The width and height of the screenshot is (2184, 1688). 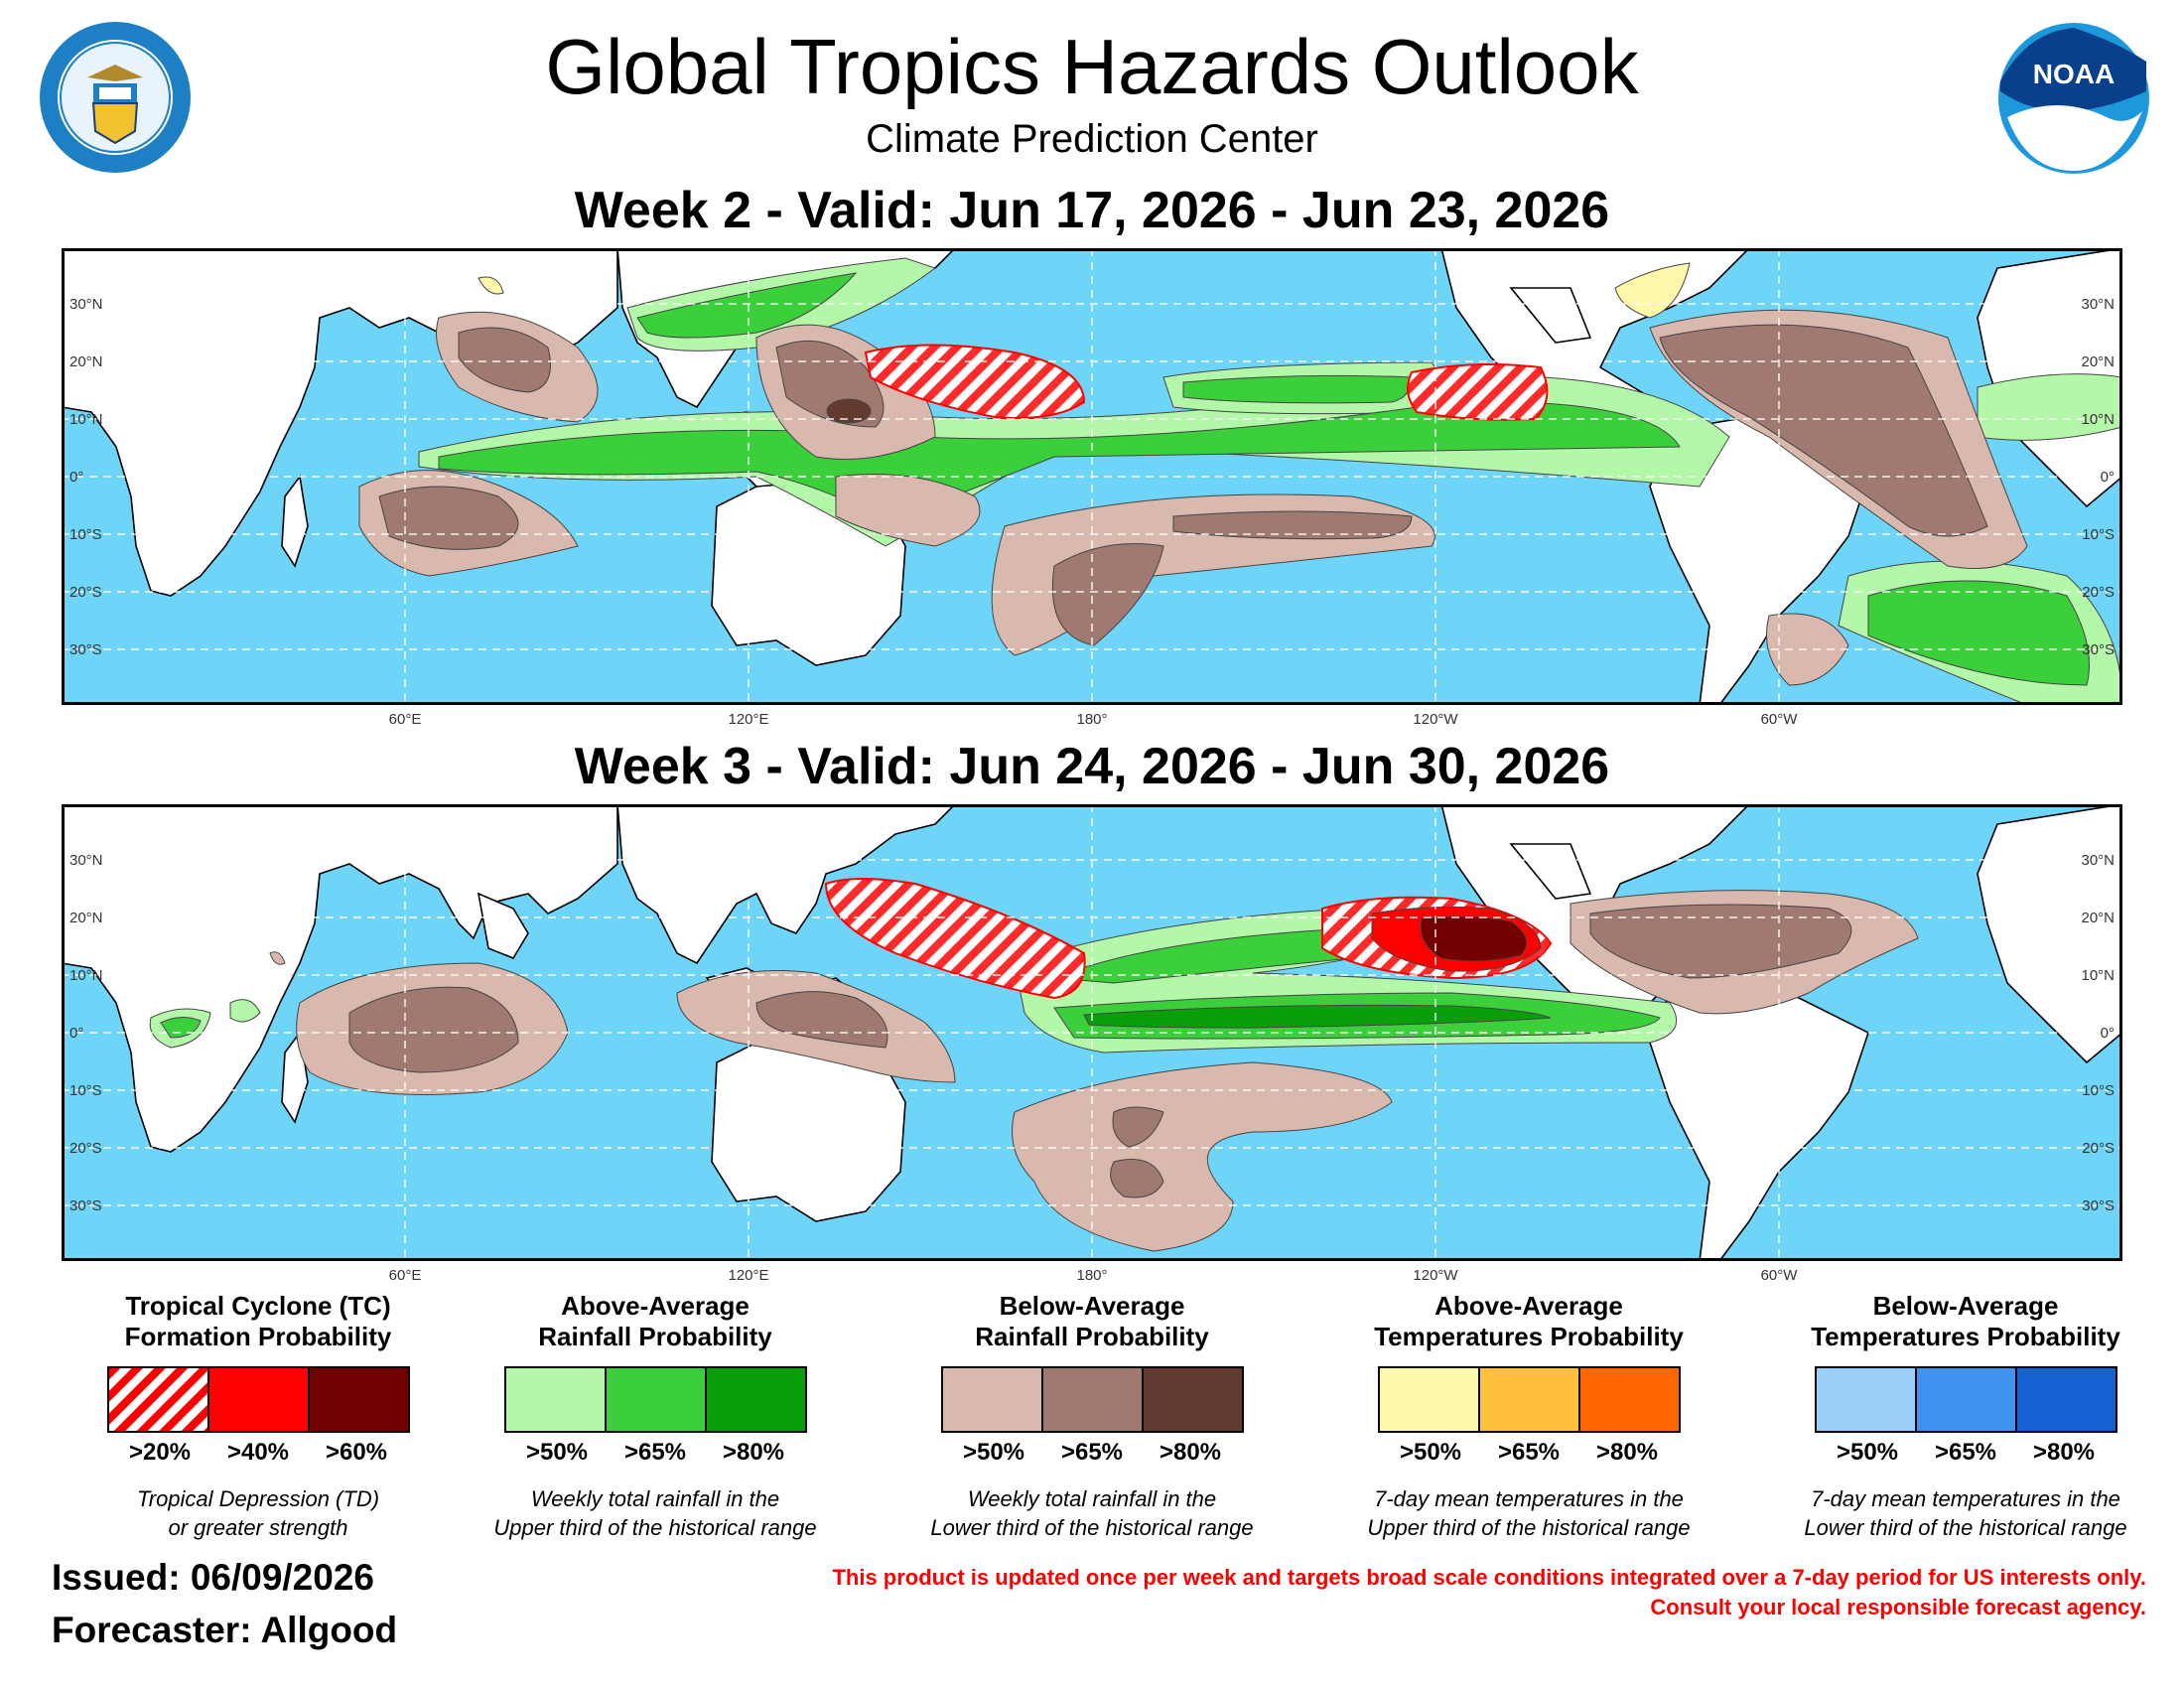 I want to click on noaa-logo: NOAA, so click(x=2073, y=98).